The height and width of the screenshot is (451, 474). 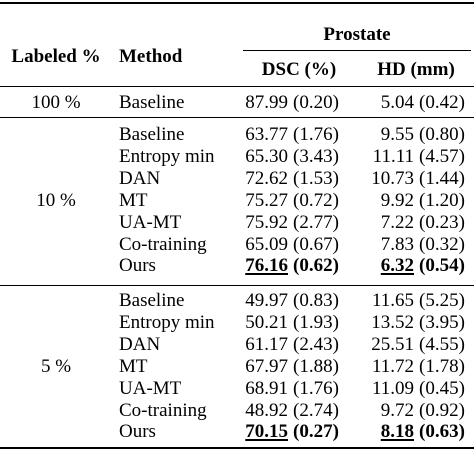 I want to click on hd-sd: (0.45), so click(x=442, y=388).